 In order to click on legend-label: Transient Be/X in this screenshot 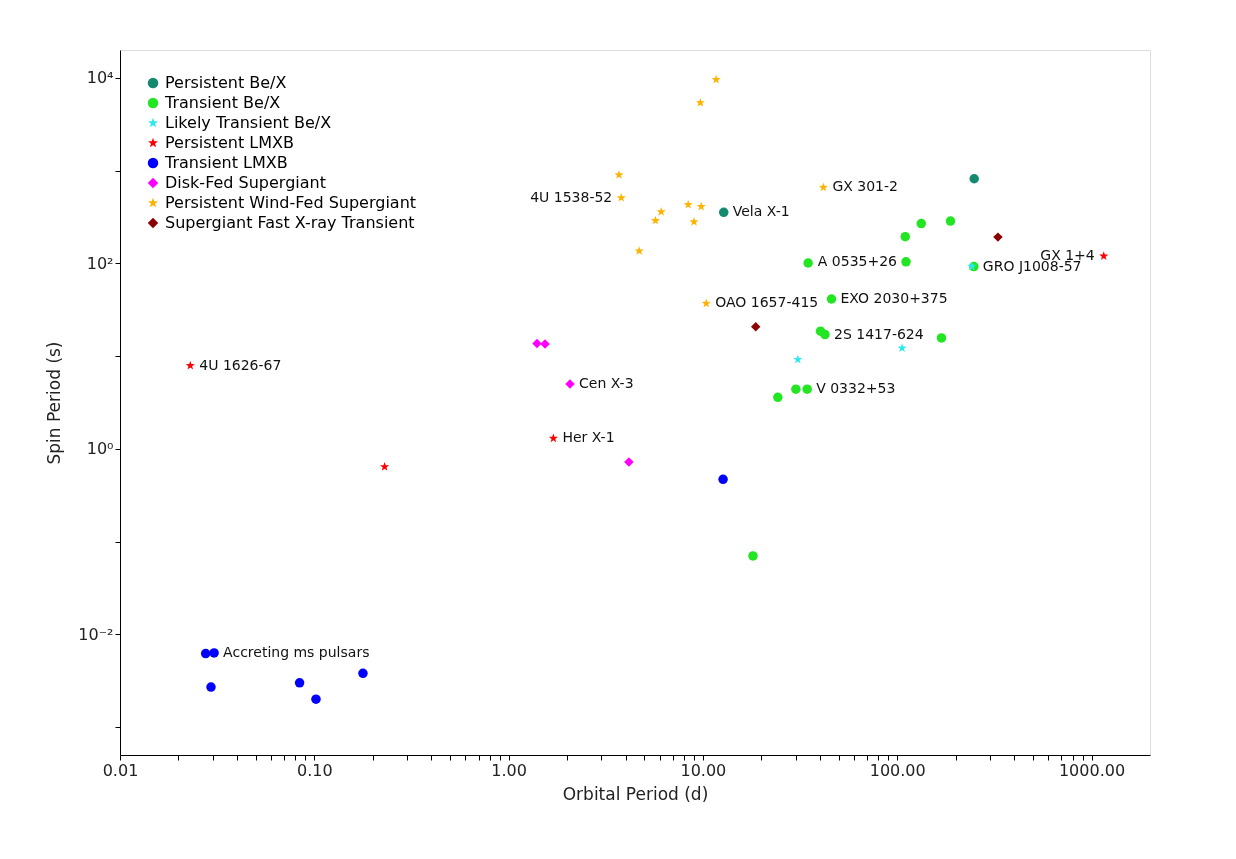, I will do `click(222, 102)`.